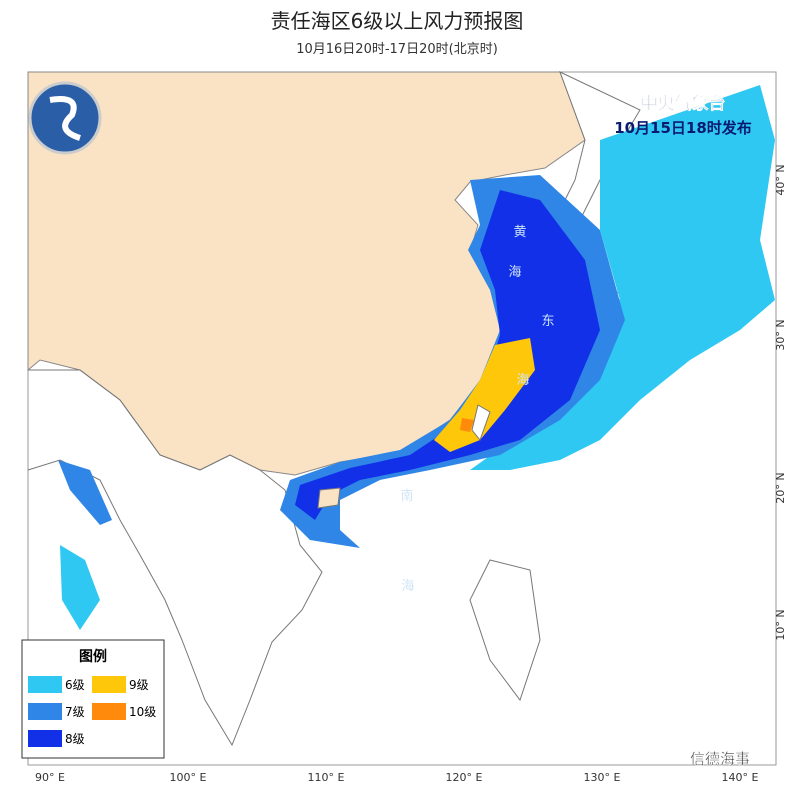  What do you see at coordinates (142, 712) in the screenshot?
I see `legend-label: 10级` at bounding box center [142, 712].